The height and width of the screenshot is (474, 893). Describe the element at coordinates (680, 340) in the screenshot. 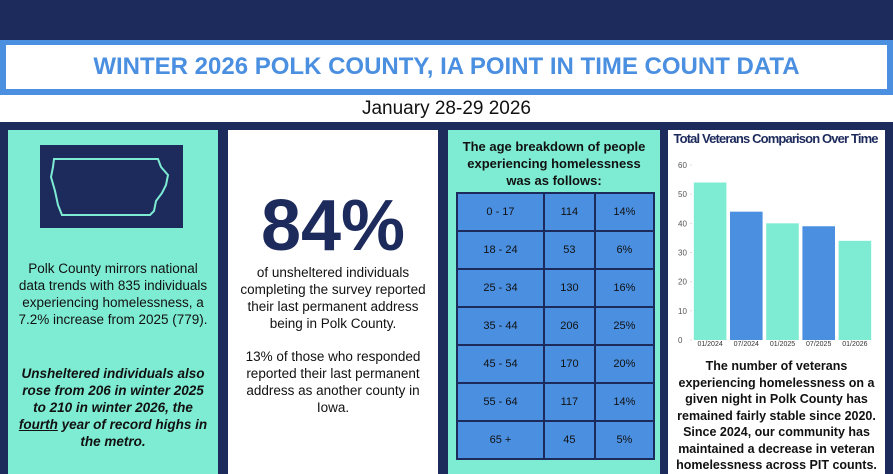

I see `y-tick-label: 0` at that location.